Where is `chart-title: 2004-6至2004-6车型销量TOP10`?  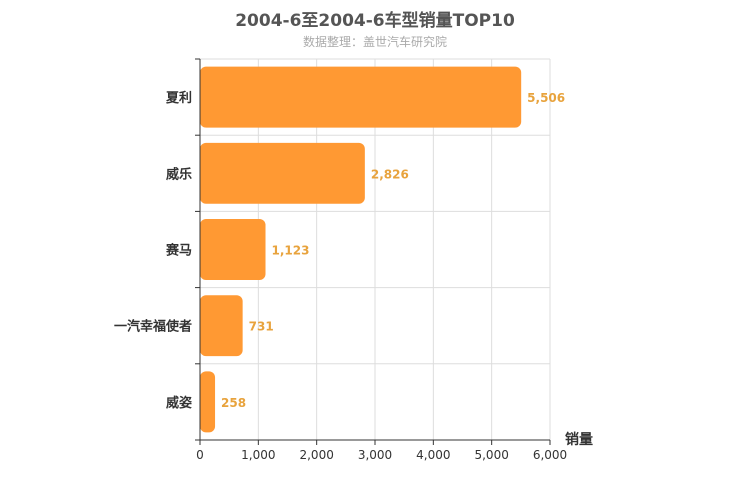 chart-title: 2004-6至2004-6车型销量TOP10 is located at coordinates (375, 21).